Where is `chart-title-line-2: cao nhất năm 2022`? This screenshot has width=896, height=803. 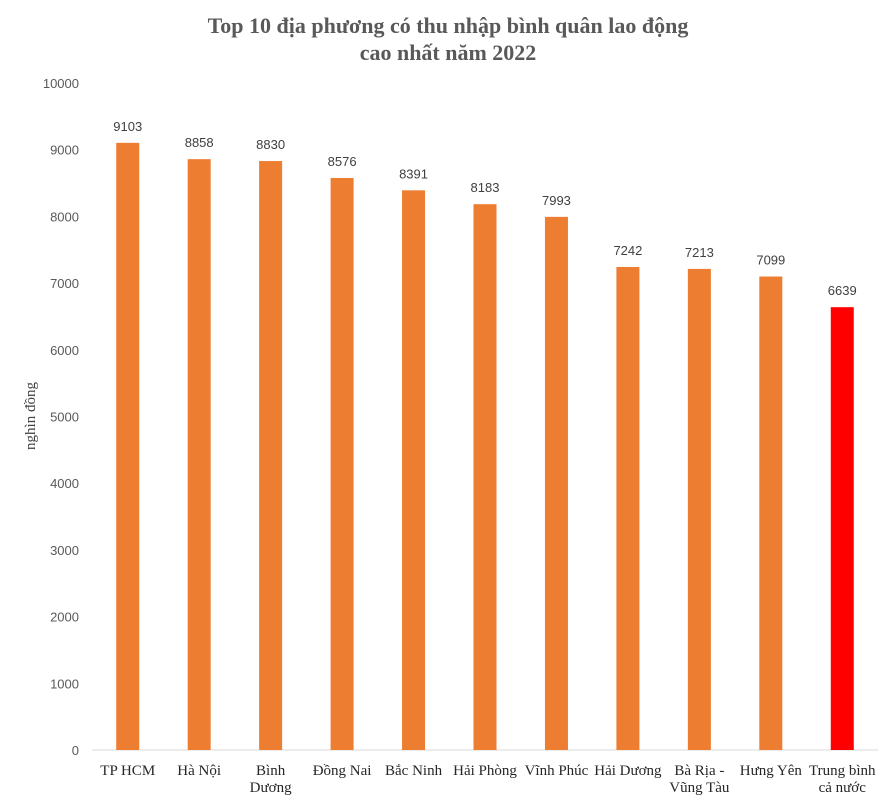 chart-title-line-2: cao nhất năm 2022 is located at coordinates (448, 52).